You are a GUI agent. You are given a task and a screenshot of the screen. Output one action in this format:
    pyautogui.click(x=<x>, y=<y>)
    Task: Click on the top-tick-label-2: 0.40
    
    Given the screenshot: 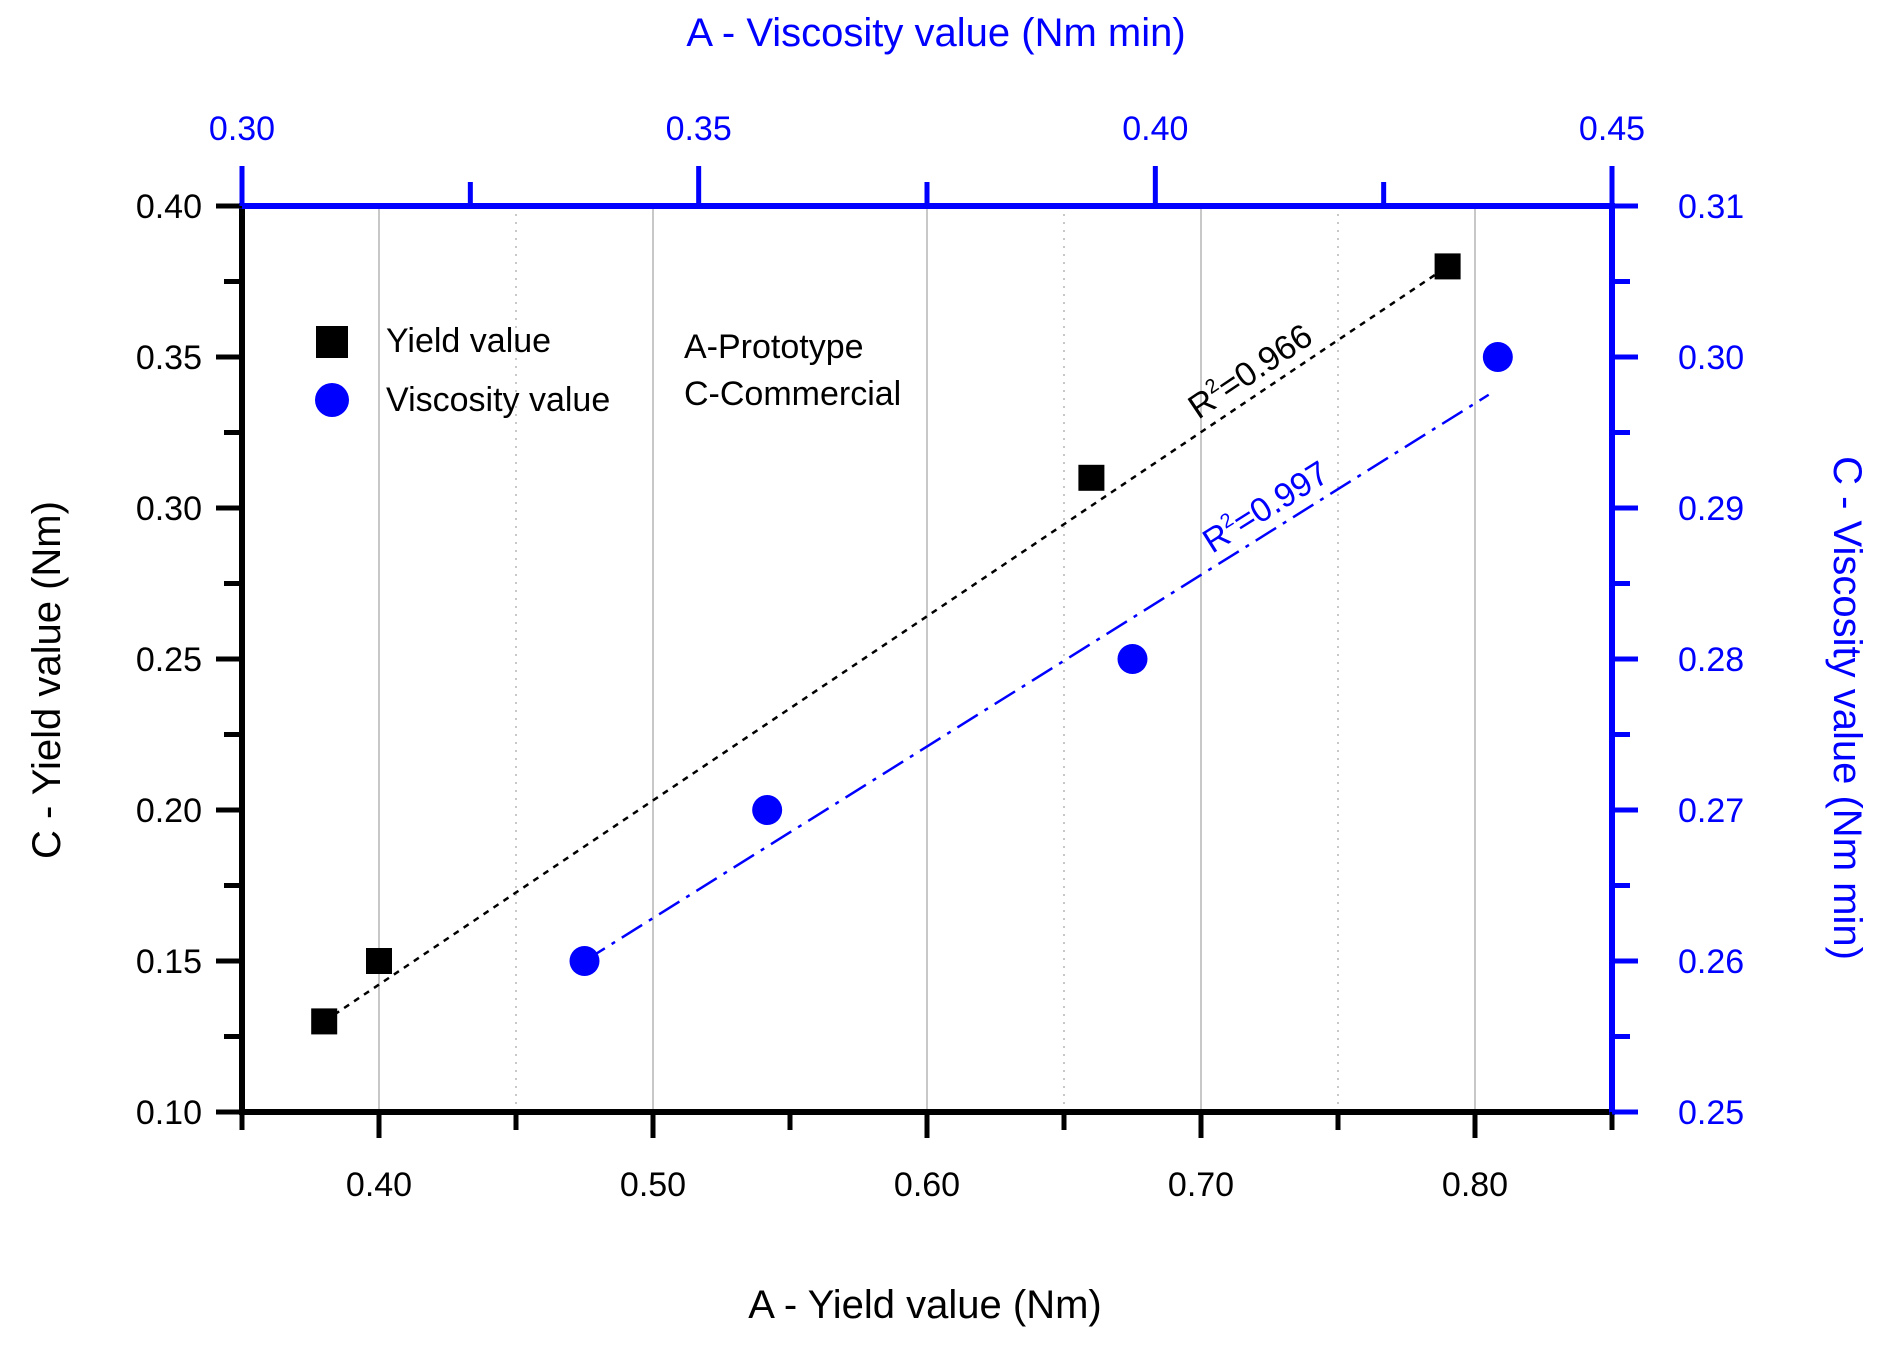 What is the action you would take?
    pyautogui.click(x=1155, y=129)
    